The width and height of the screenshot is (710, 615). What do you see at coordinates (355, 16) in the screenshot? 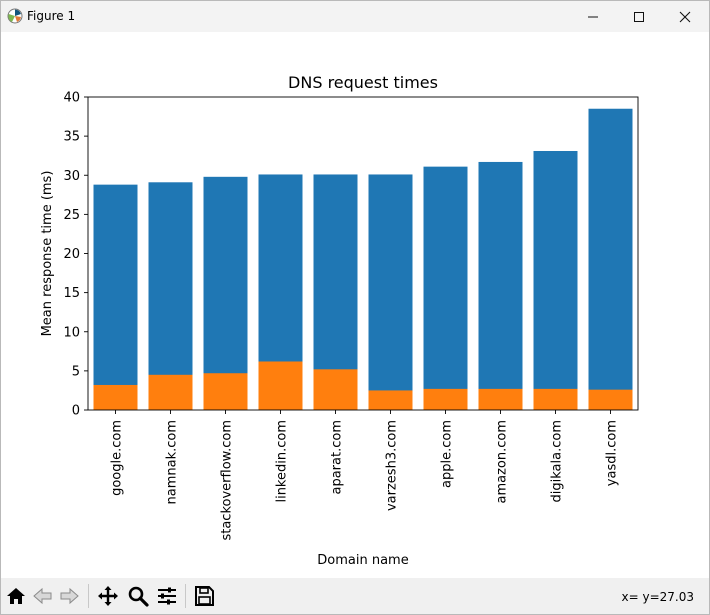
I see `title-bar: Figure 1` at bounding box center [355, 16].